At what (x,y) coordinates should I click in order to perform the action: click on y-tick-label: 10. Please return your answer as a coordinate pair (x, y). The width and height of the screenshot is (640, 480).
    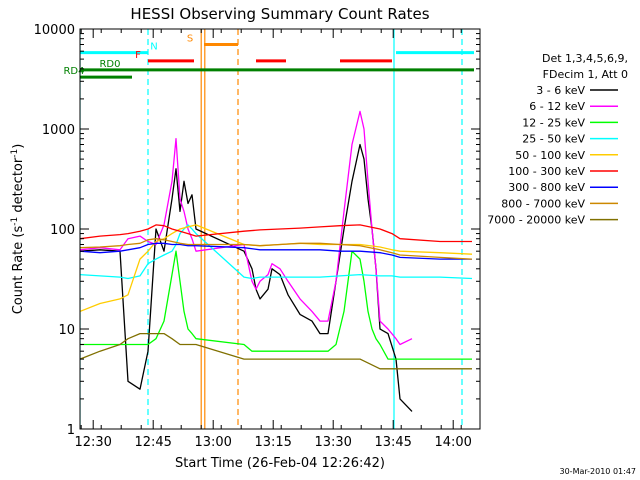
    Looking at the image, I should click on (66, 330).